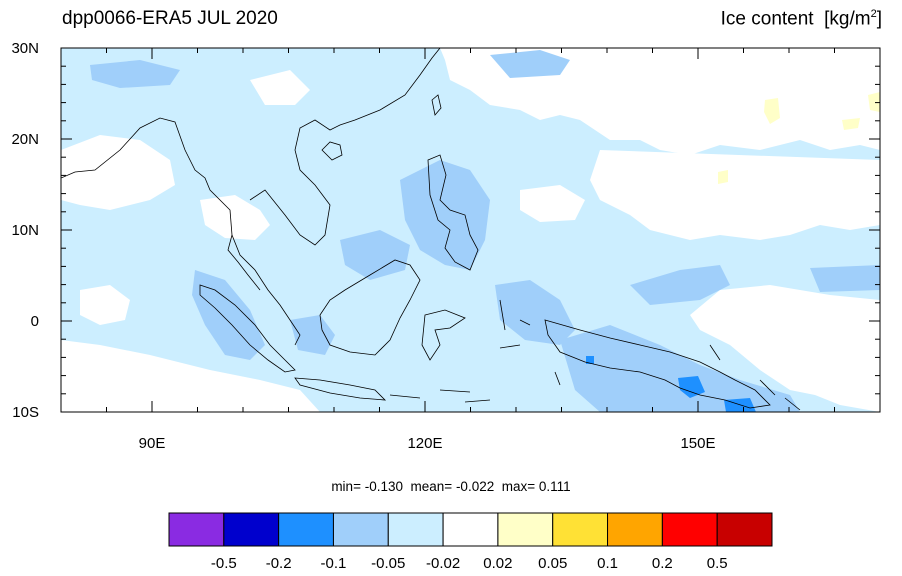 The height and width of the screenshot is (576, 902). What do you see at coordinates (767, 19) in the screenshot?
I see `variable-name: Ice content` at bounding box center [767, 19].